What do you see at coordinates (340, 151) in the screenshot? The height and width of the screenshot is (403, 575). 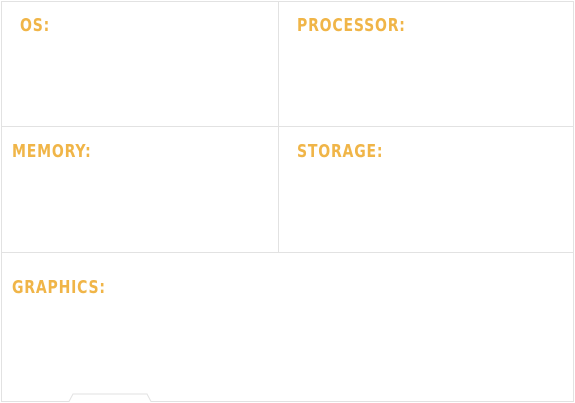 I see `storage-label: STORAGE:` at bounding box center [340, 151].